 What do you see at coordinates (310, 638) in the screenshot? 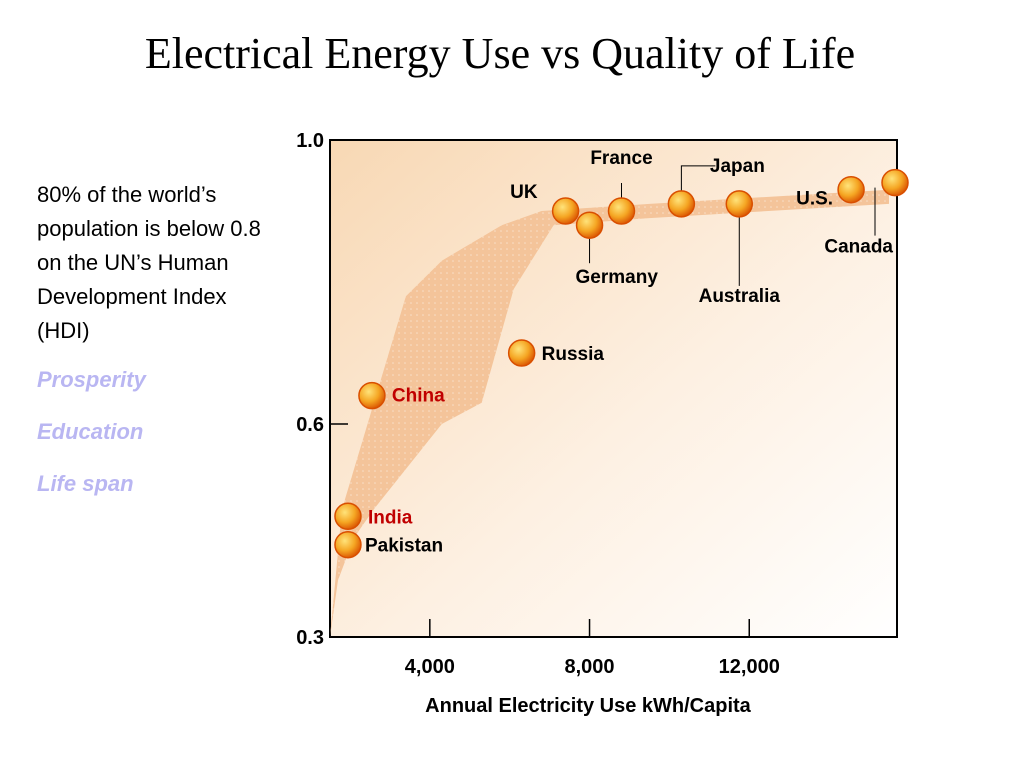
I see `y-tick-label: 0.3` at bounding box center [310, 638].